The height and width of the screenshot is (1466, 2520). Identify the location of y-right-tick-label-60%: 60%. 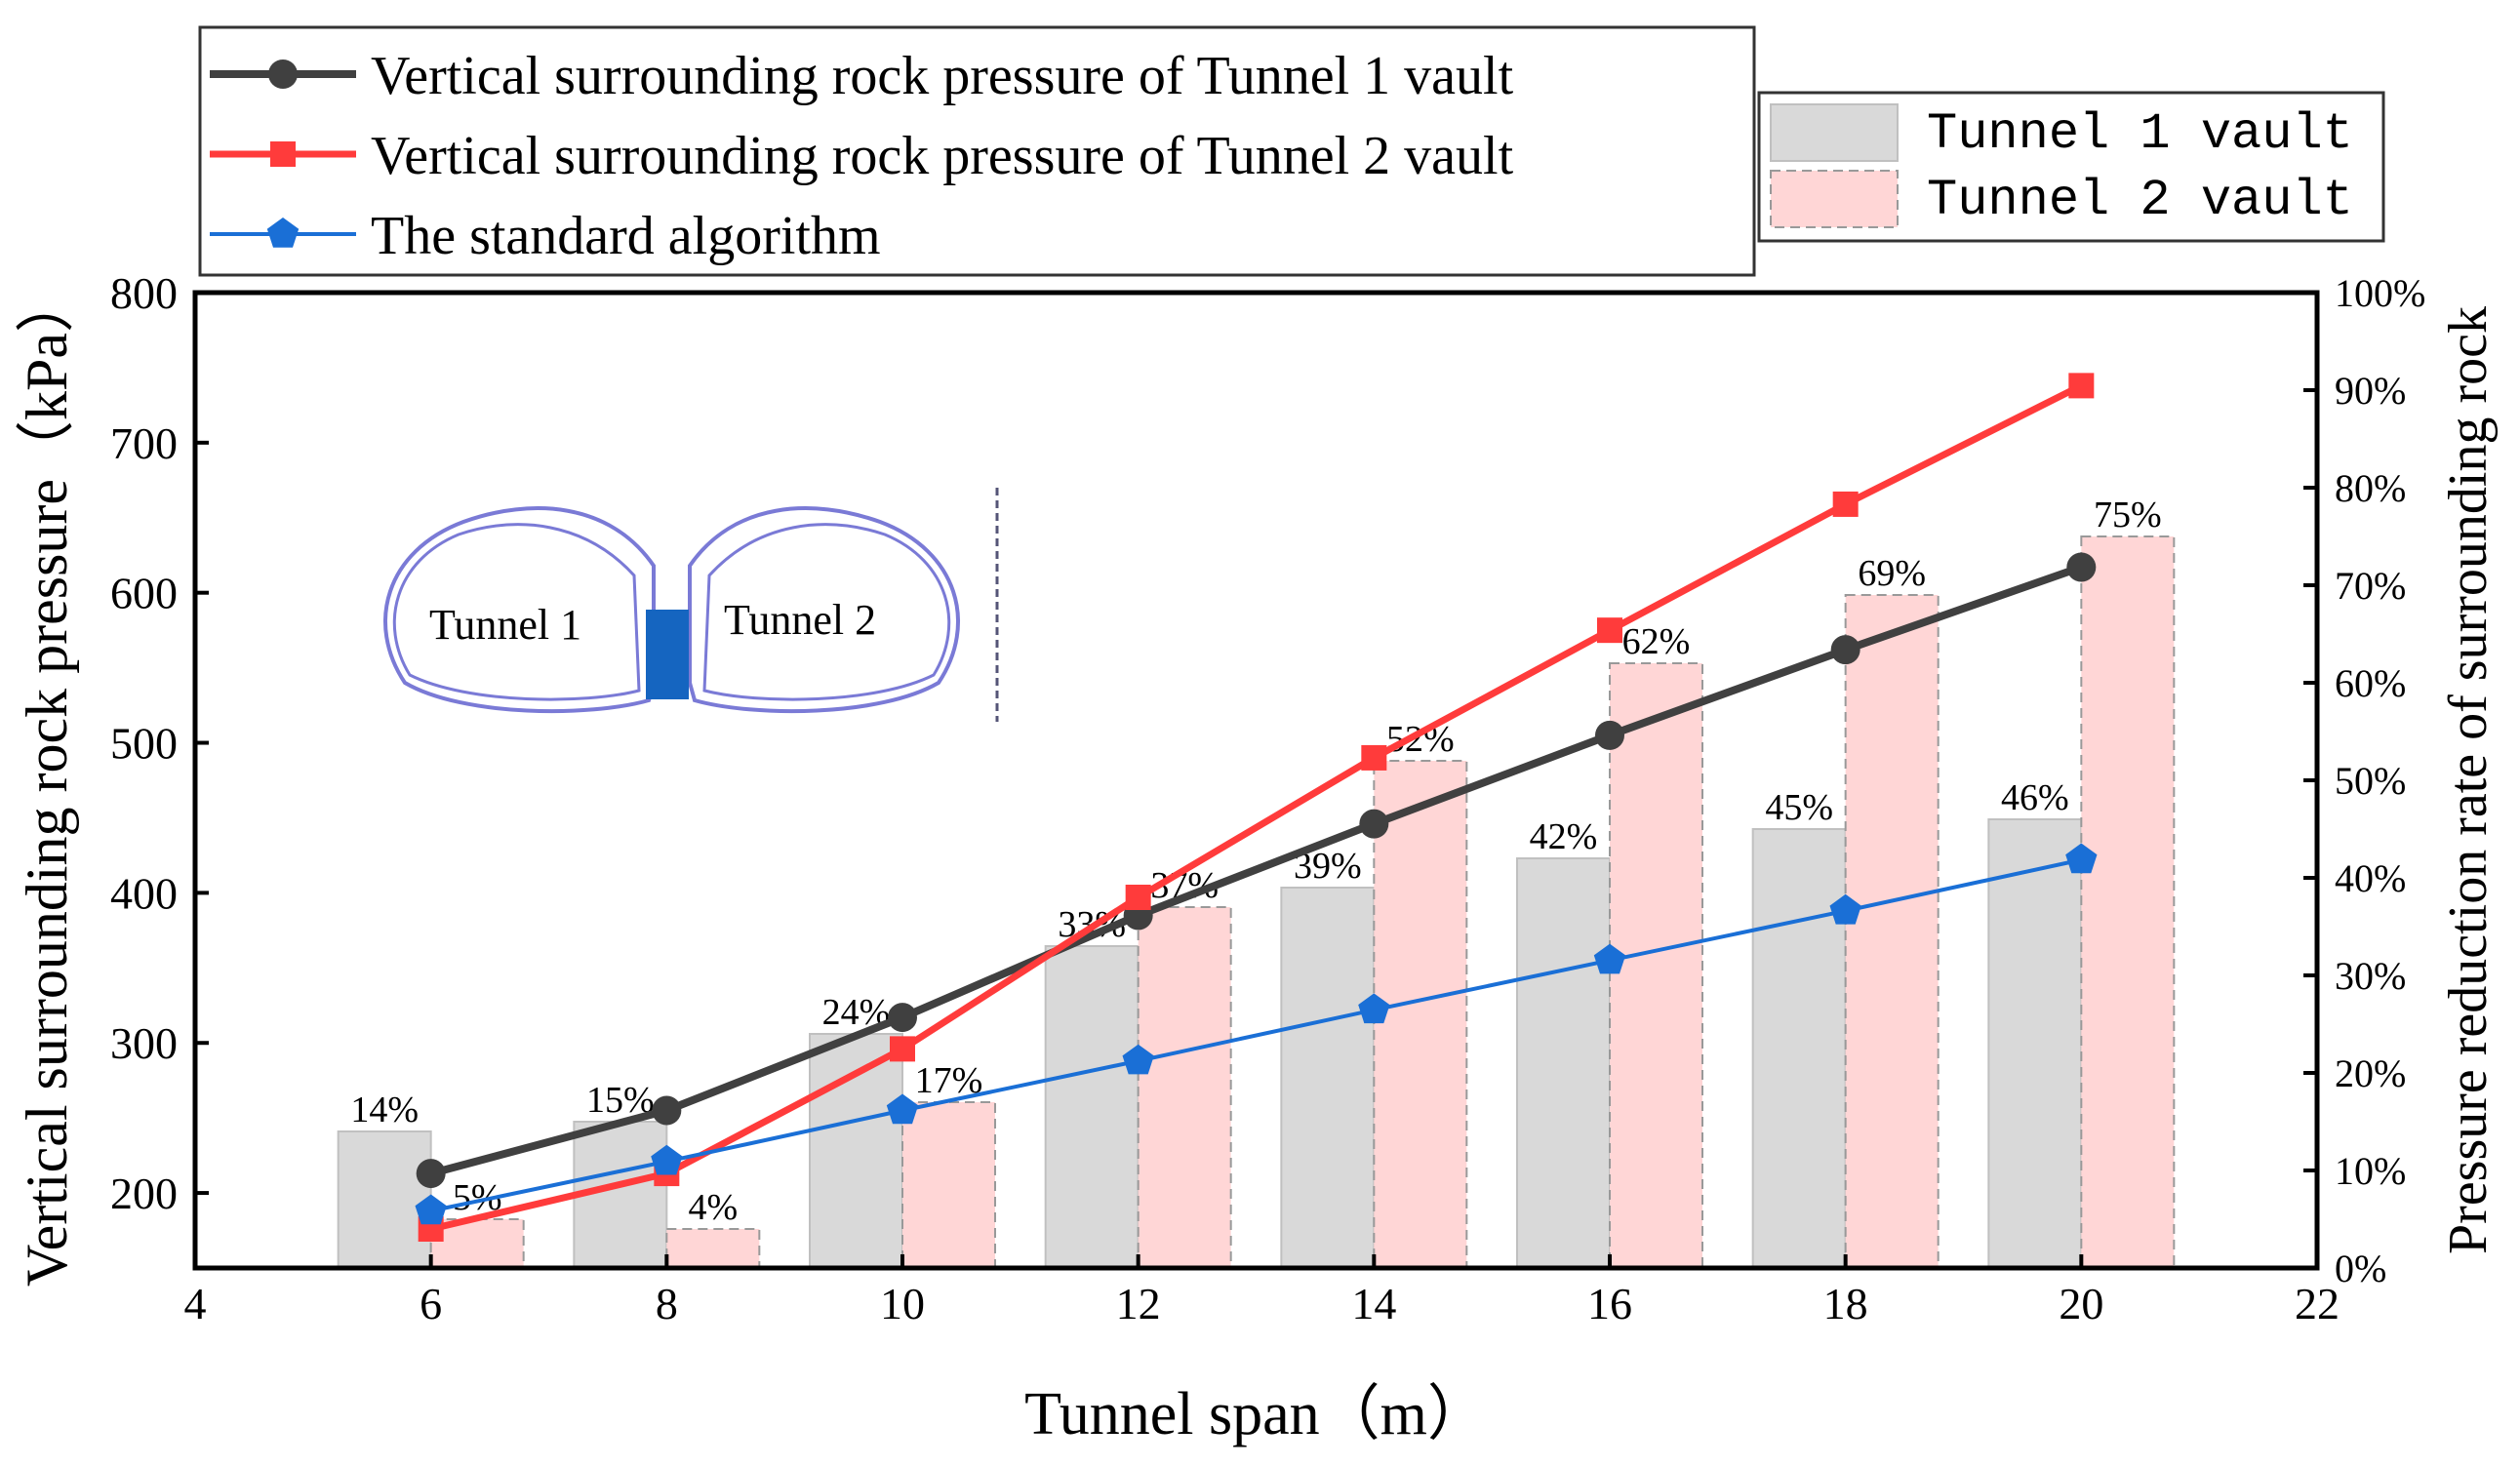
(2370, 683).